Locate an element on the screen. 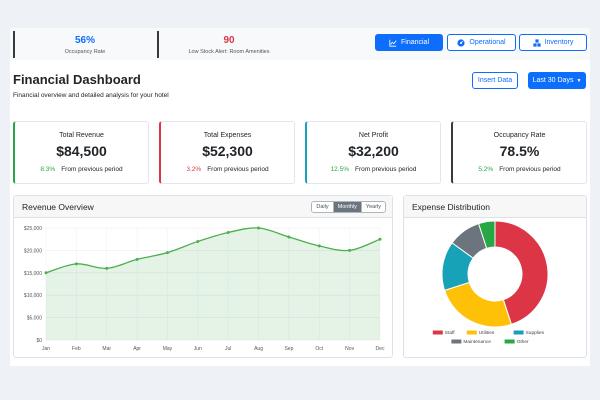 This screenshot has width=600, height=400. x-tick-label: Feb is located at coordinates (76, 349).